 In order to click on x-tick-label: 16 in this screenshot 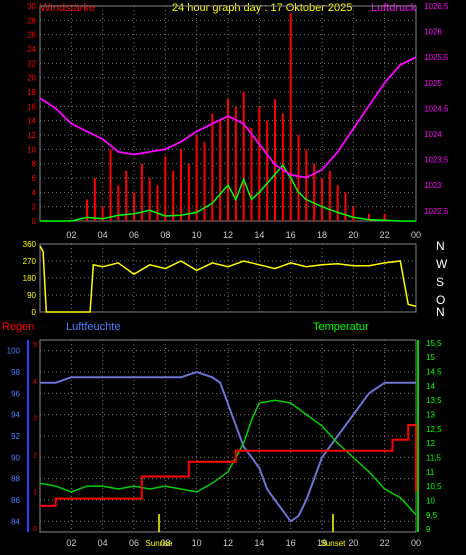, I will do `click(291, 235)`.